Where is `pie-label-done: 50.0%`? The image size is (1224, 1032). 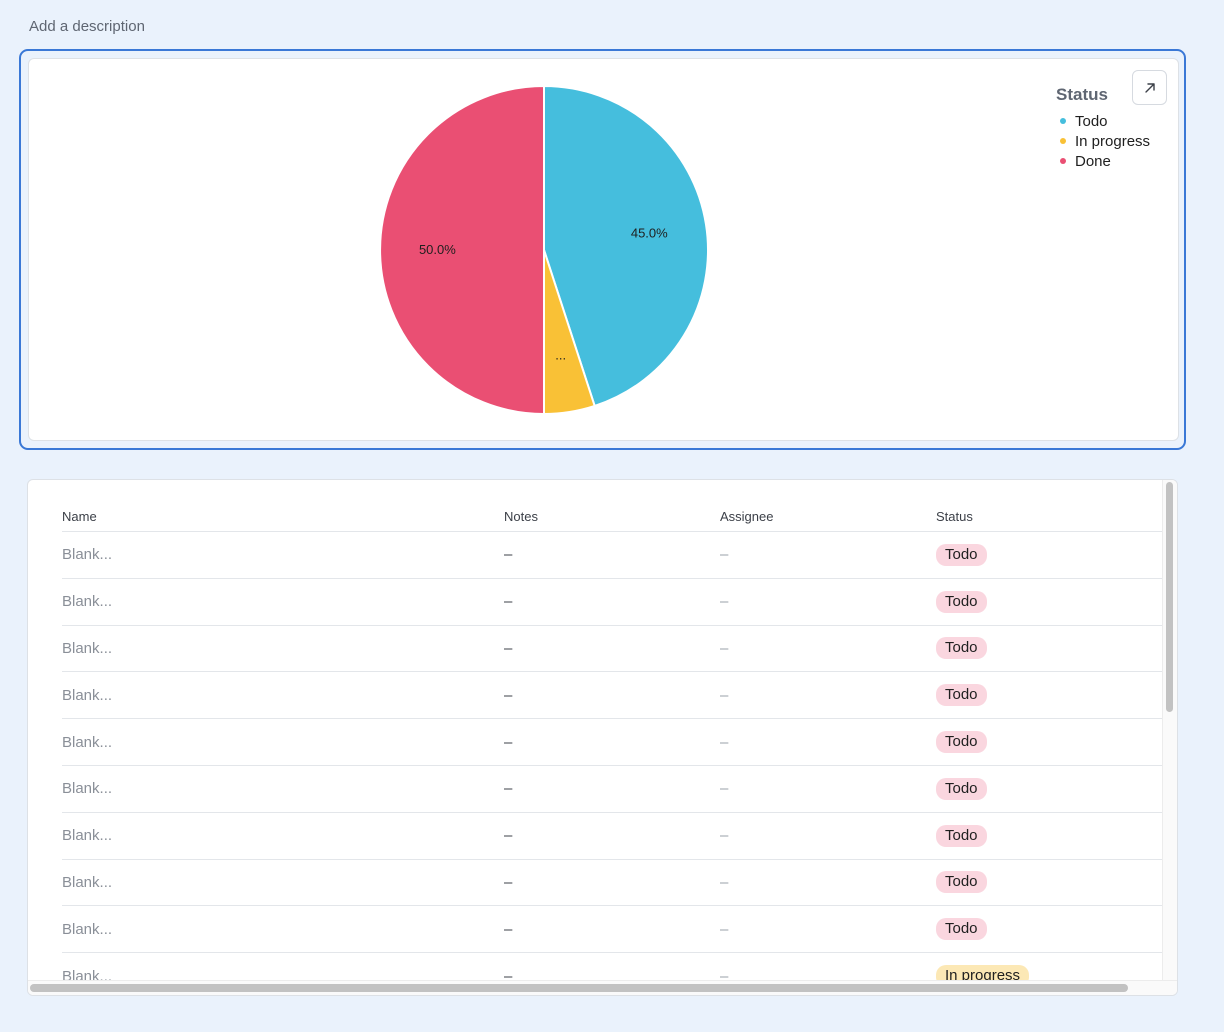 pie-label-done: 50.0% is located at coordinates (437, 249).